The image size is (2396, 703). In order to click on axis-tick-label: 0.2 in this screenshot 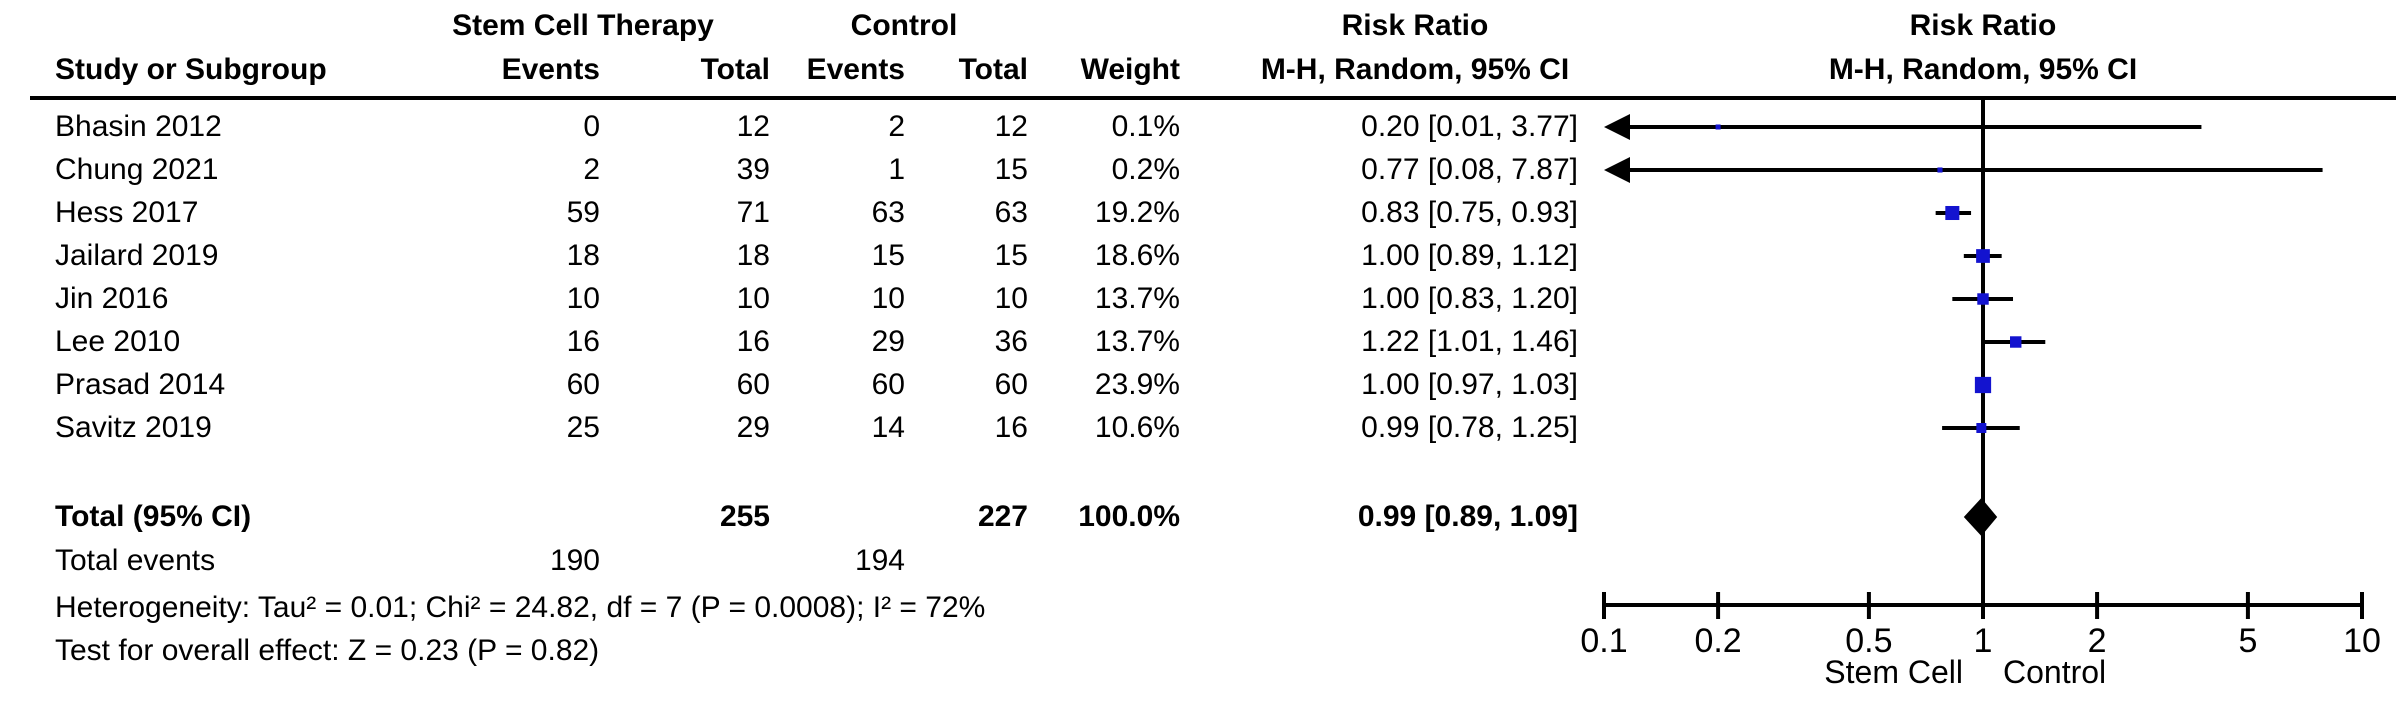, I will do `click(1717, 641)`.